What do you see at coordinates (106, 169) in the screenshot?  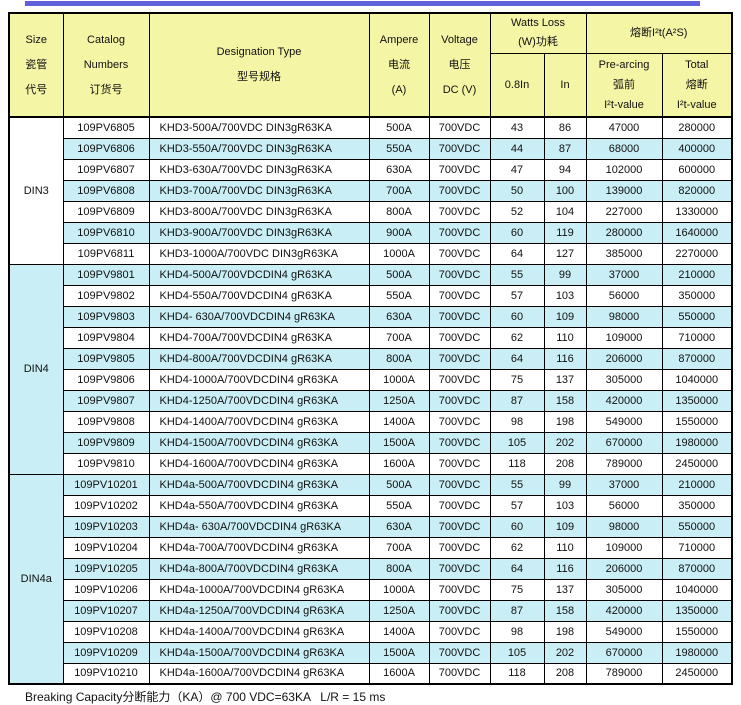 I see `catalog-number-cell: 109PV6807` at bounding box center [106, 169].